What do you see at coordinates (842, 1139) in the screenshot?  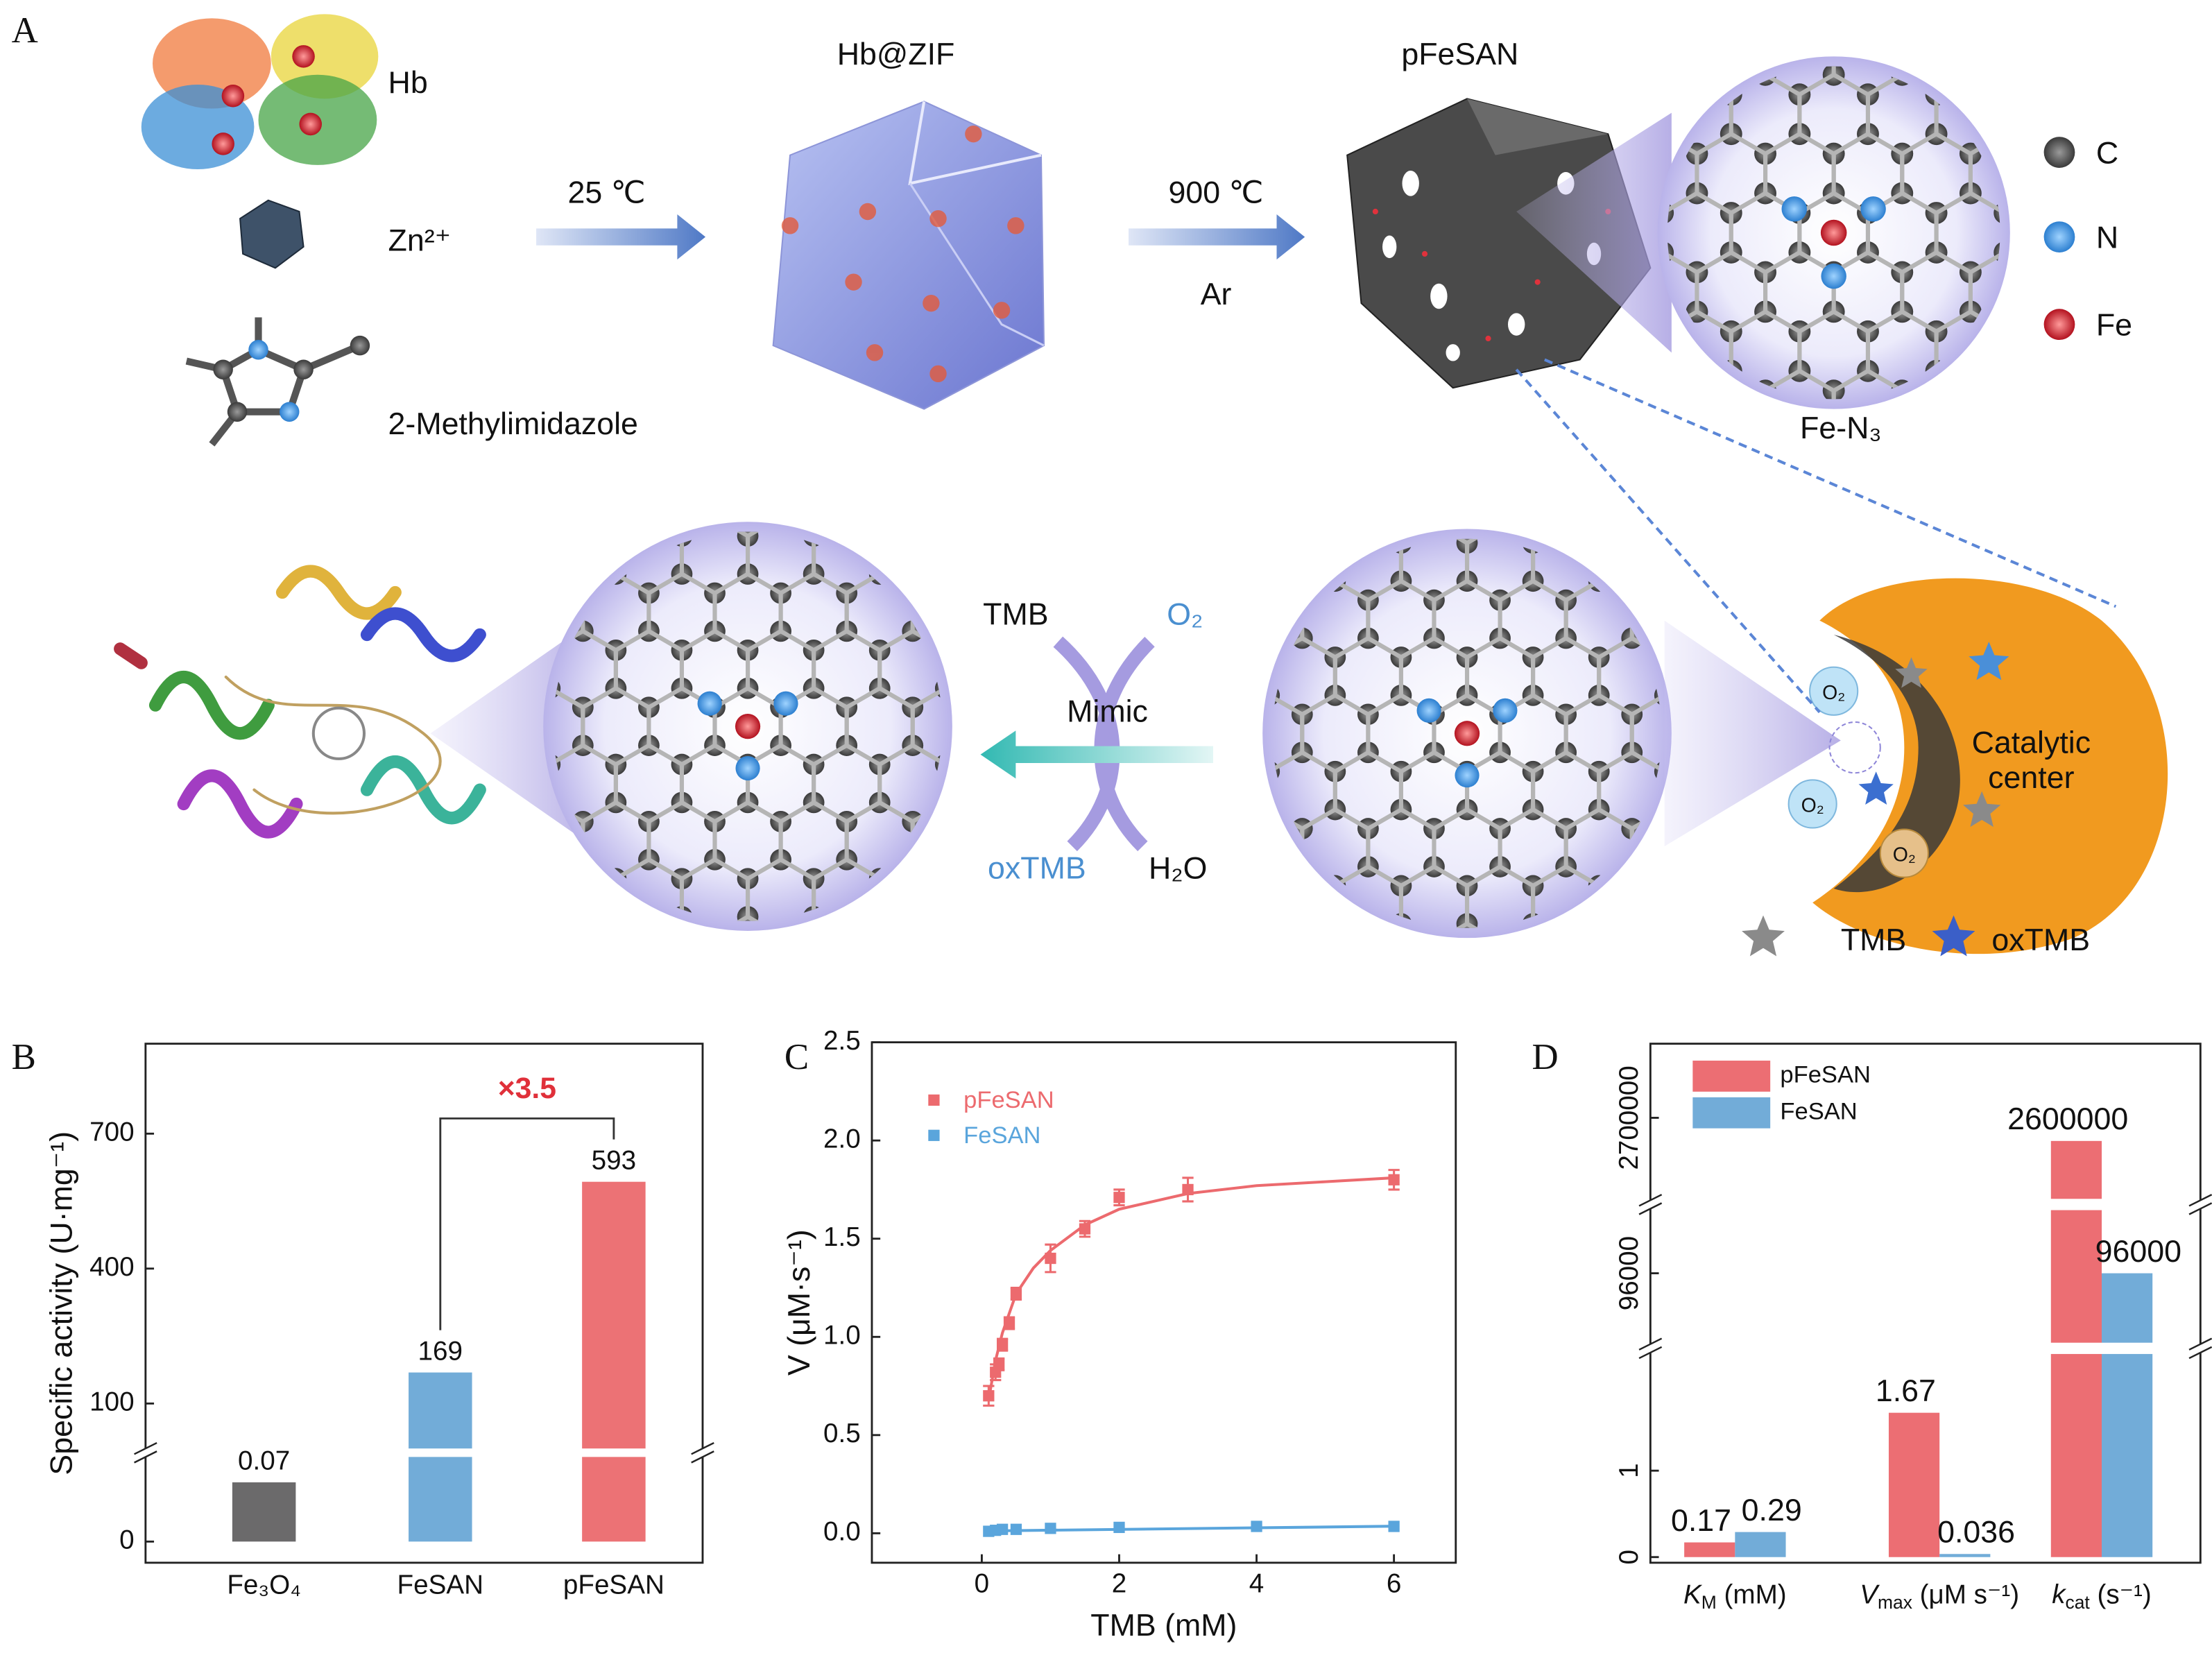 I see `y-tick-label: 2.0` at bounding box center [842, 1139].